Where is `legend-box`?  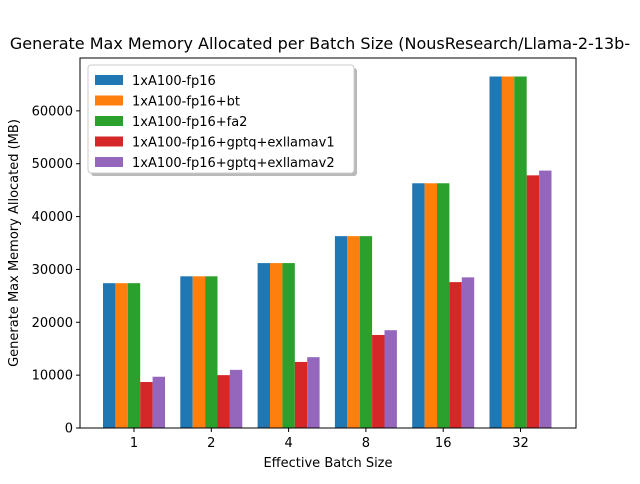
legend-box is located at coordinates (221, 119).